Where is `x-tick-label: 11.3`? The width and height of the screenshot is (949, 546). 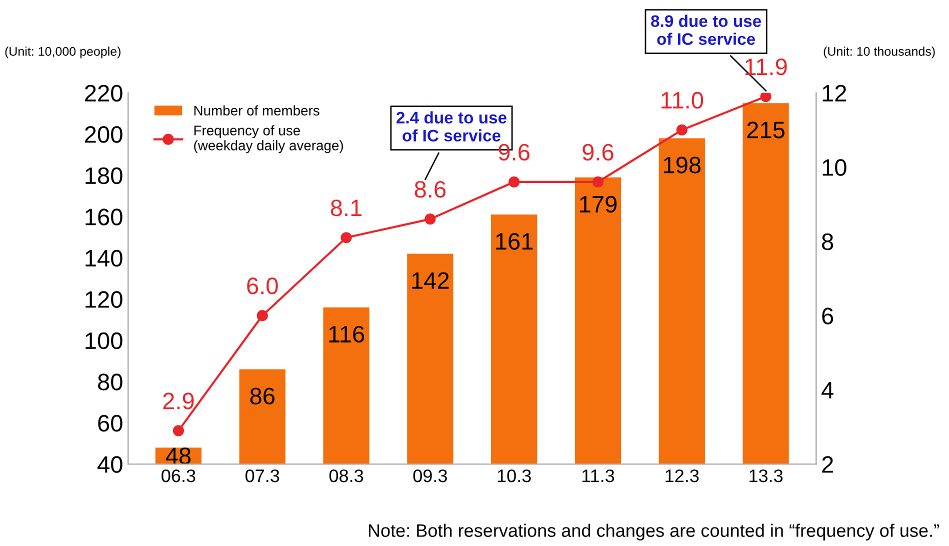 x-tick-label: 11.3 is located at coordinates (598, 475).